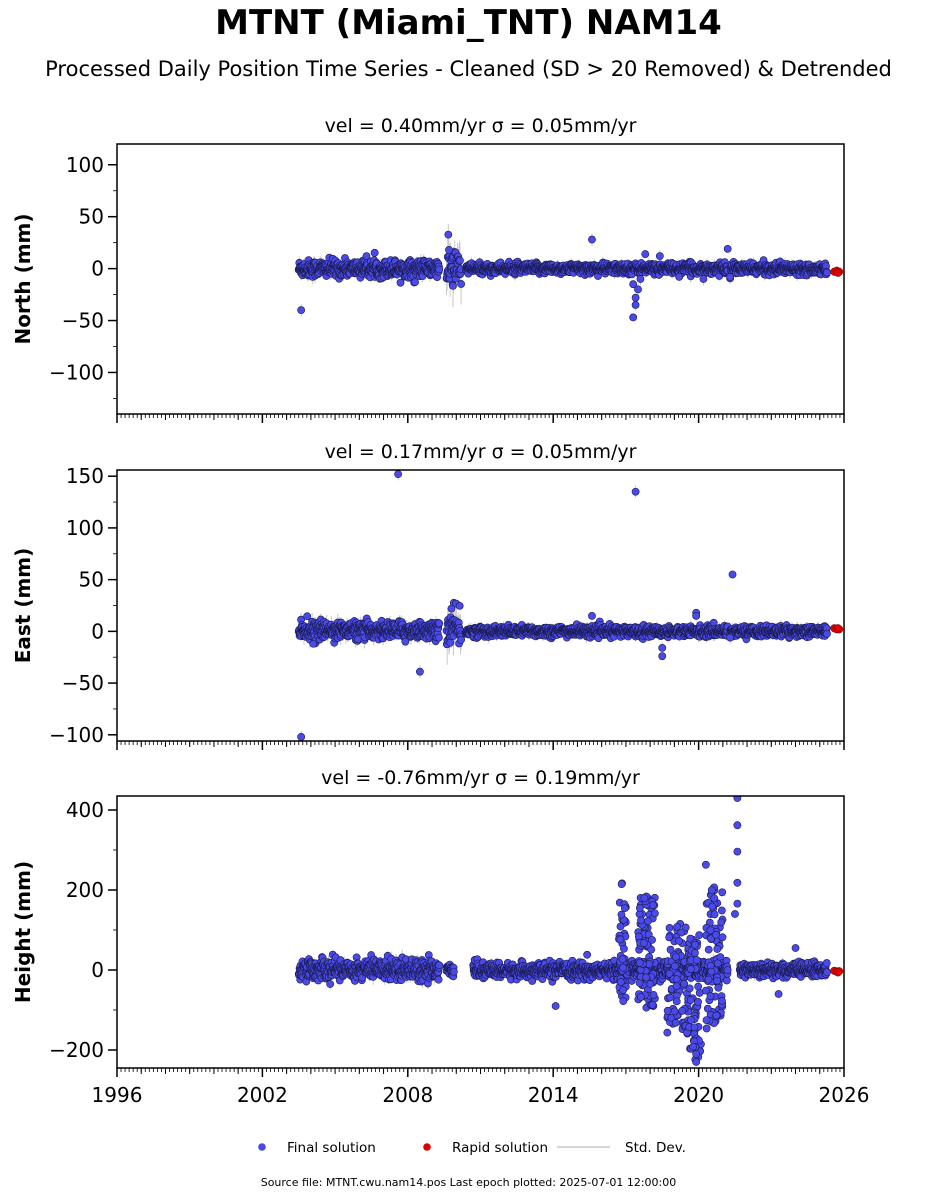 The width and height of the screenshot is (937, 1200). What do you see at coordinates (97, 269) in the screenshot?
I see `y-tick-label: 0` at bounding box center [97, 269].